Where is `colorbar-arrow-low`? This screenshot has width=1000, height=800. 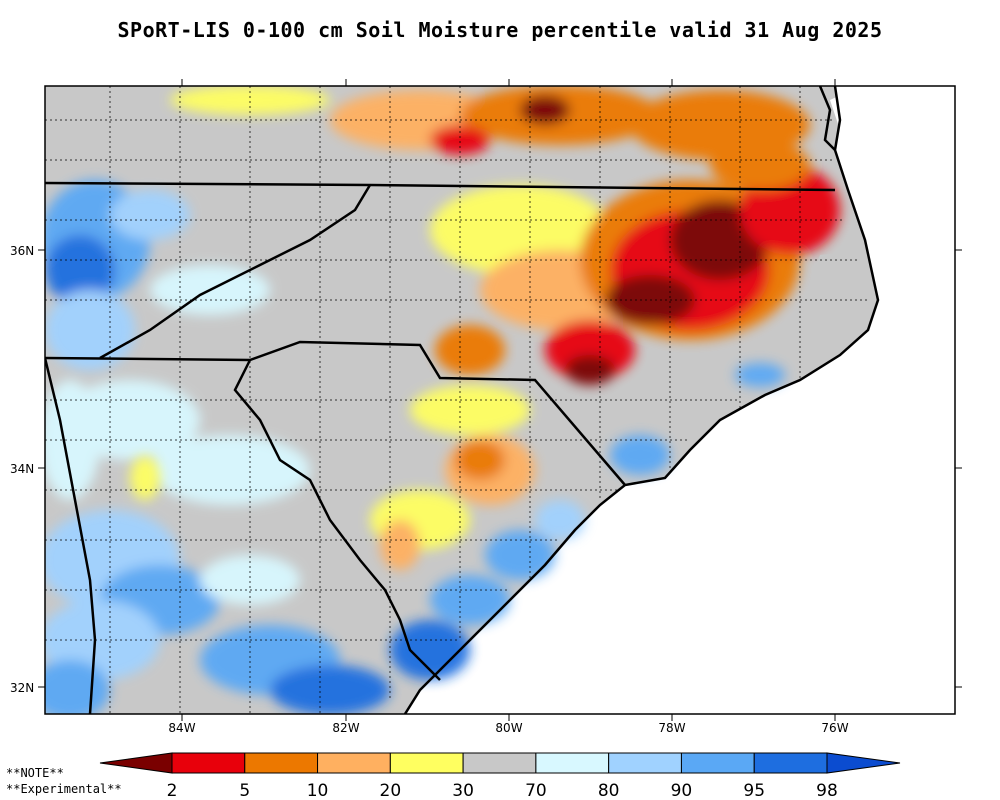 colorbar-arrow-low is located at coordinates (136, 763).